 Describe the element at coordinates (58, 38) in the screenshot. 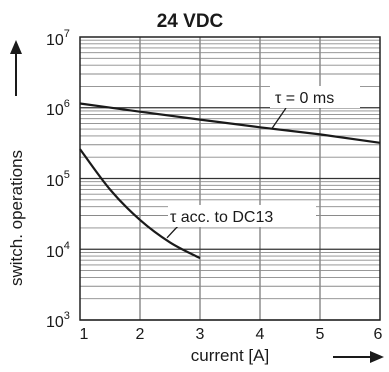

I see `y-tick-label: 10⁷` at that location.